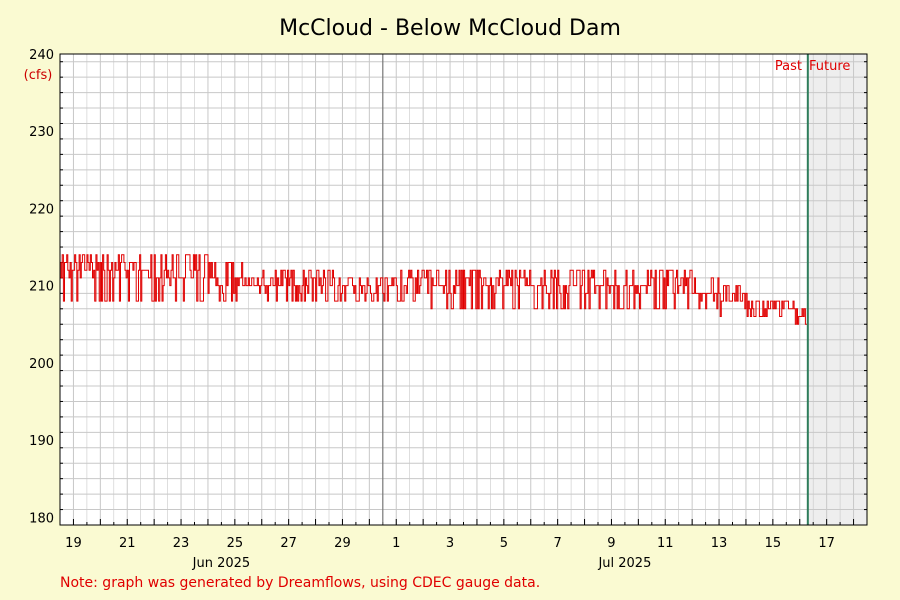 The image size is (900, 600). Describe the element at coordinates (611, 543) in the screenshot. I see `x-tick-label: 9` at that location.